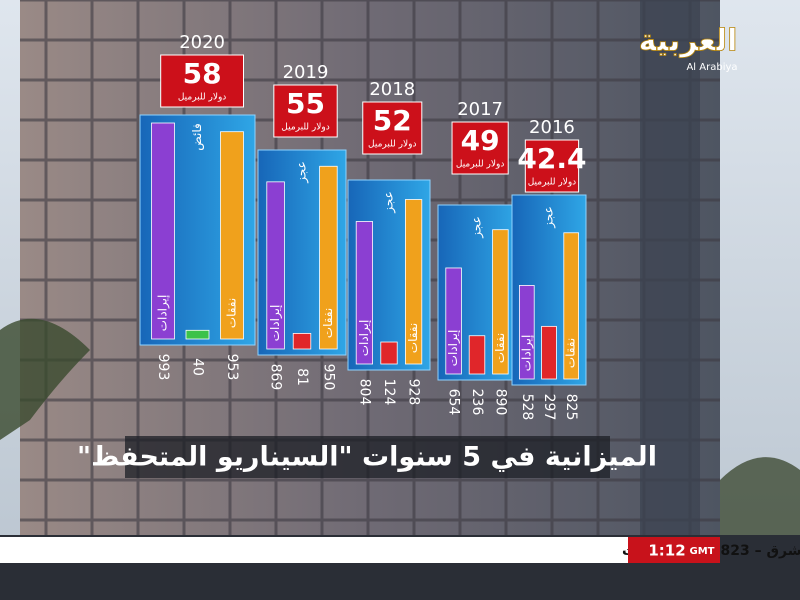 The image size is (800, 600). Describe the element at coordinates (389, 392) in the screenshot. I see `value-label: 124` at that location.